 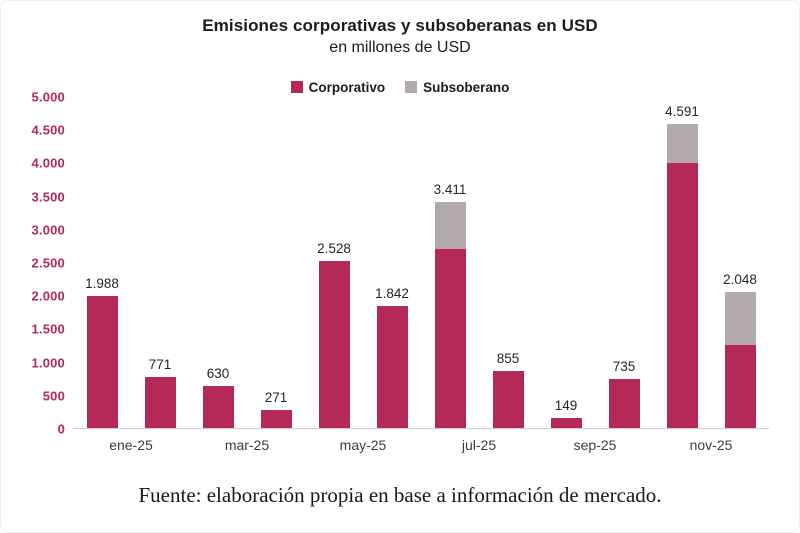 What do you see at coordinates (421, 445) in the screenshot?
I see `x-axis: ene-25 mar-25 may-25 jul-25 sep-25 nov-25` at bounding box center [421, 445].